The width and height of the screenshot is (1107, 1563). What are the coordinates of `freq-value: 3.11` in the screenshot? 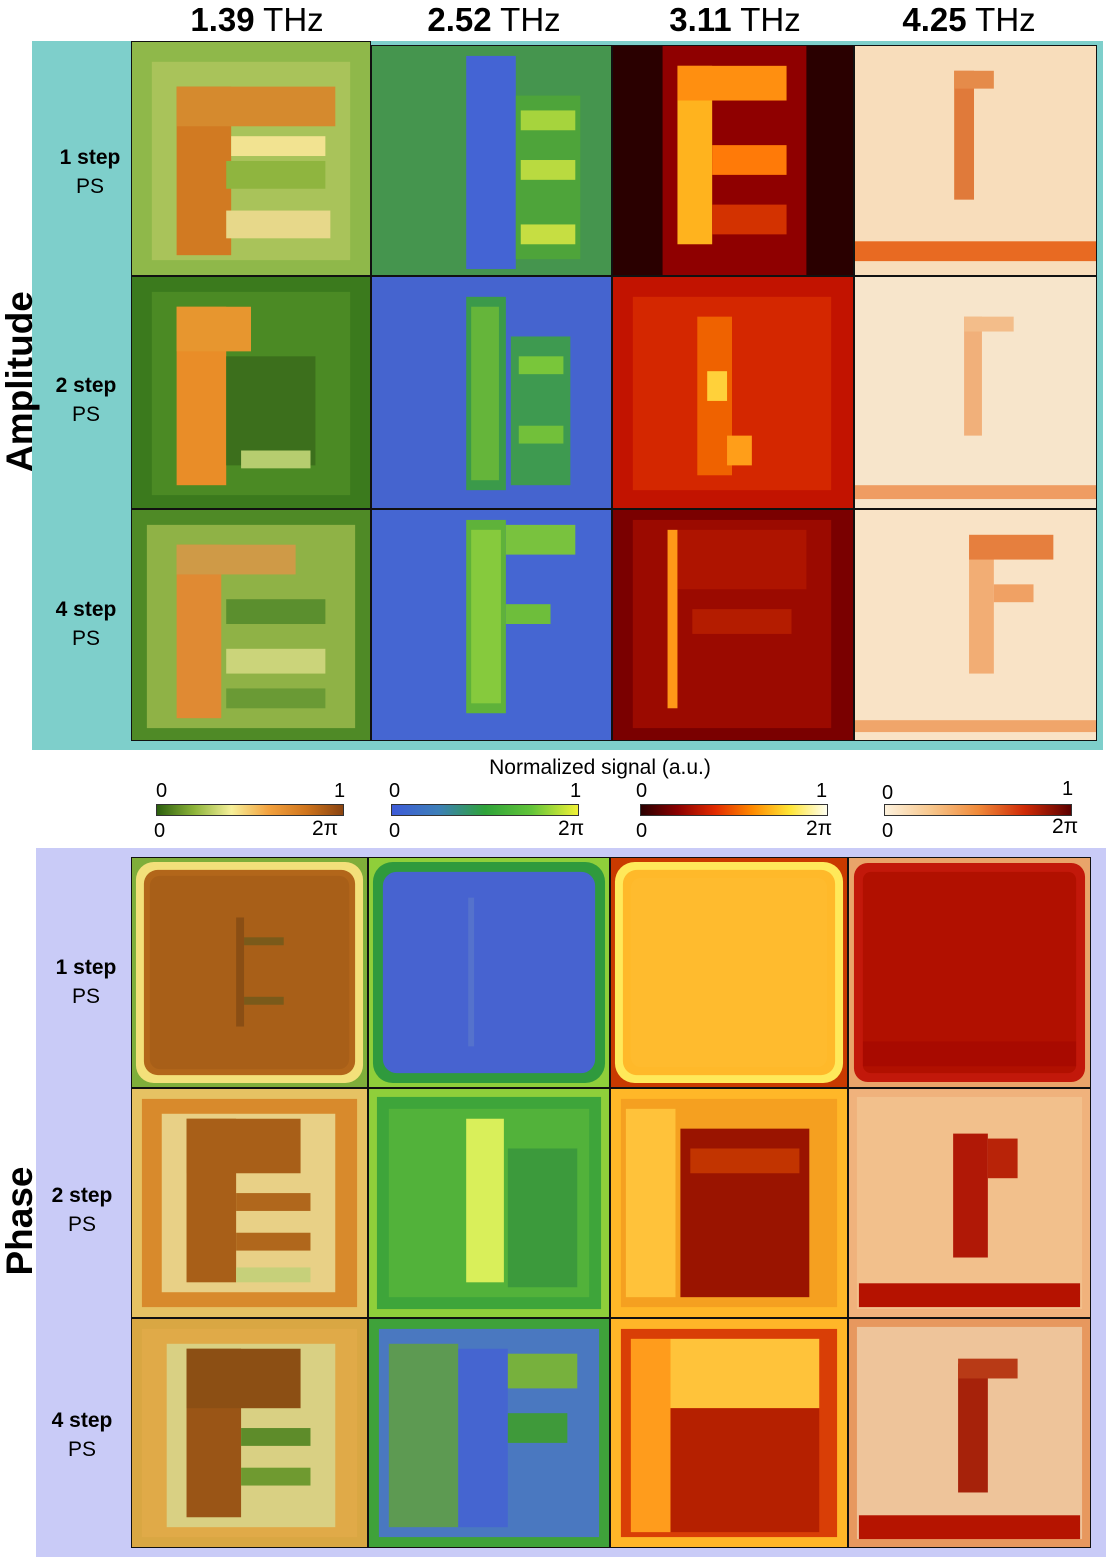 It's located at (700, 19).